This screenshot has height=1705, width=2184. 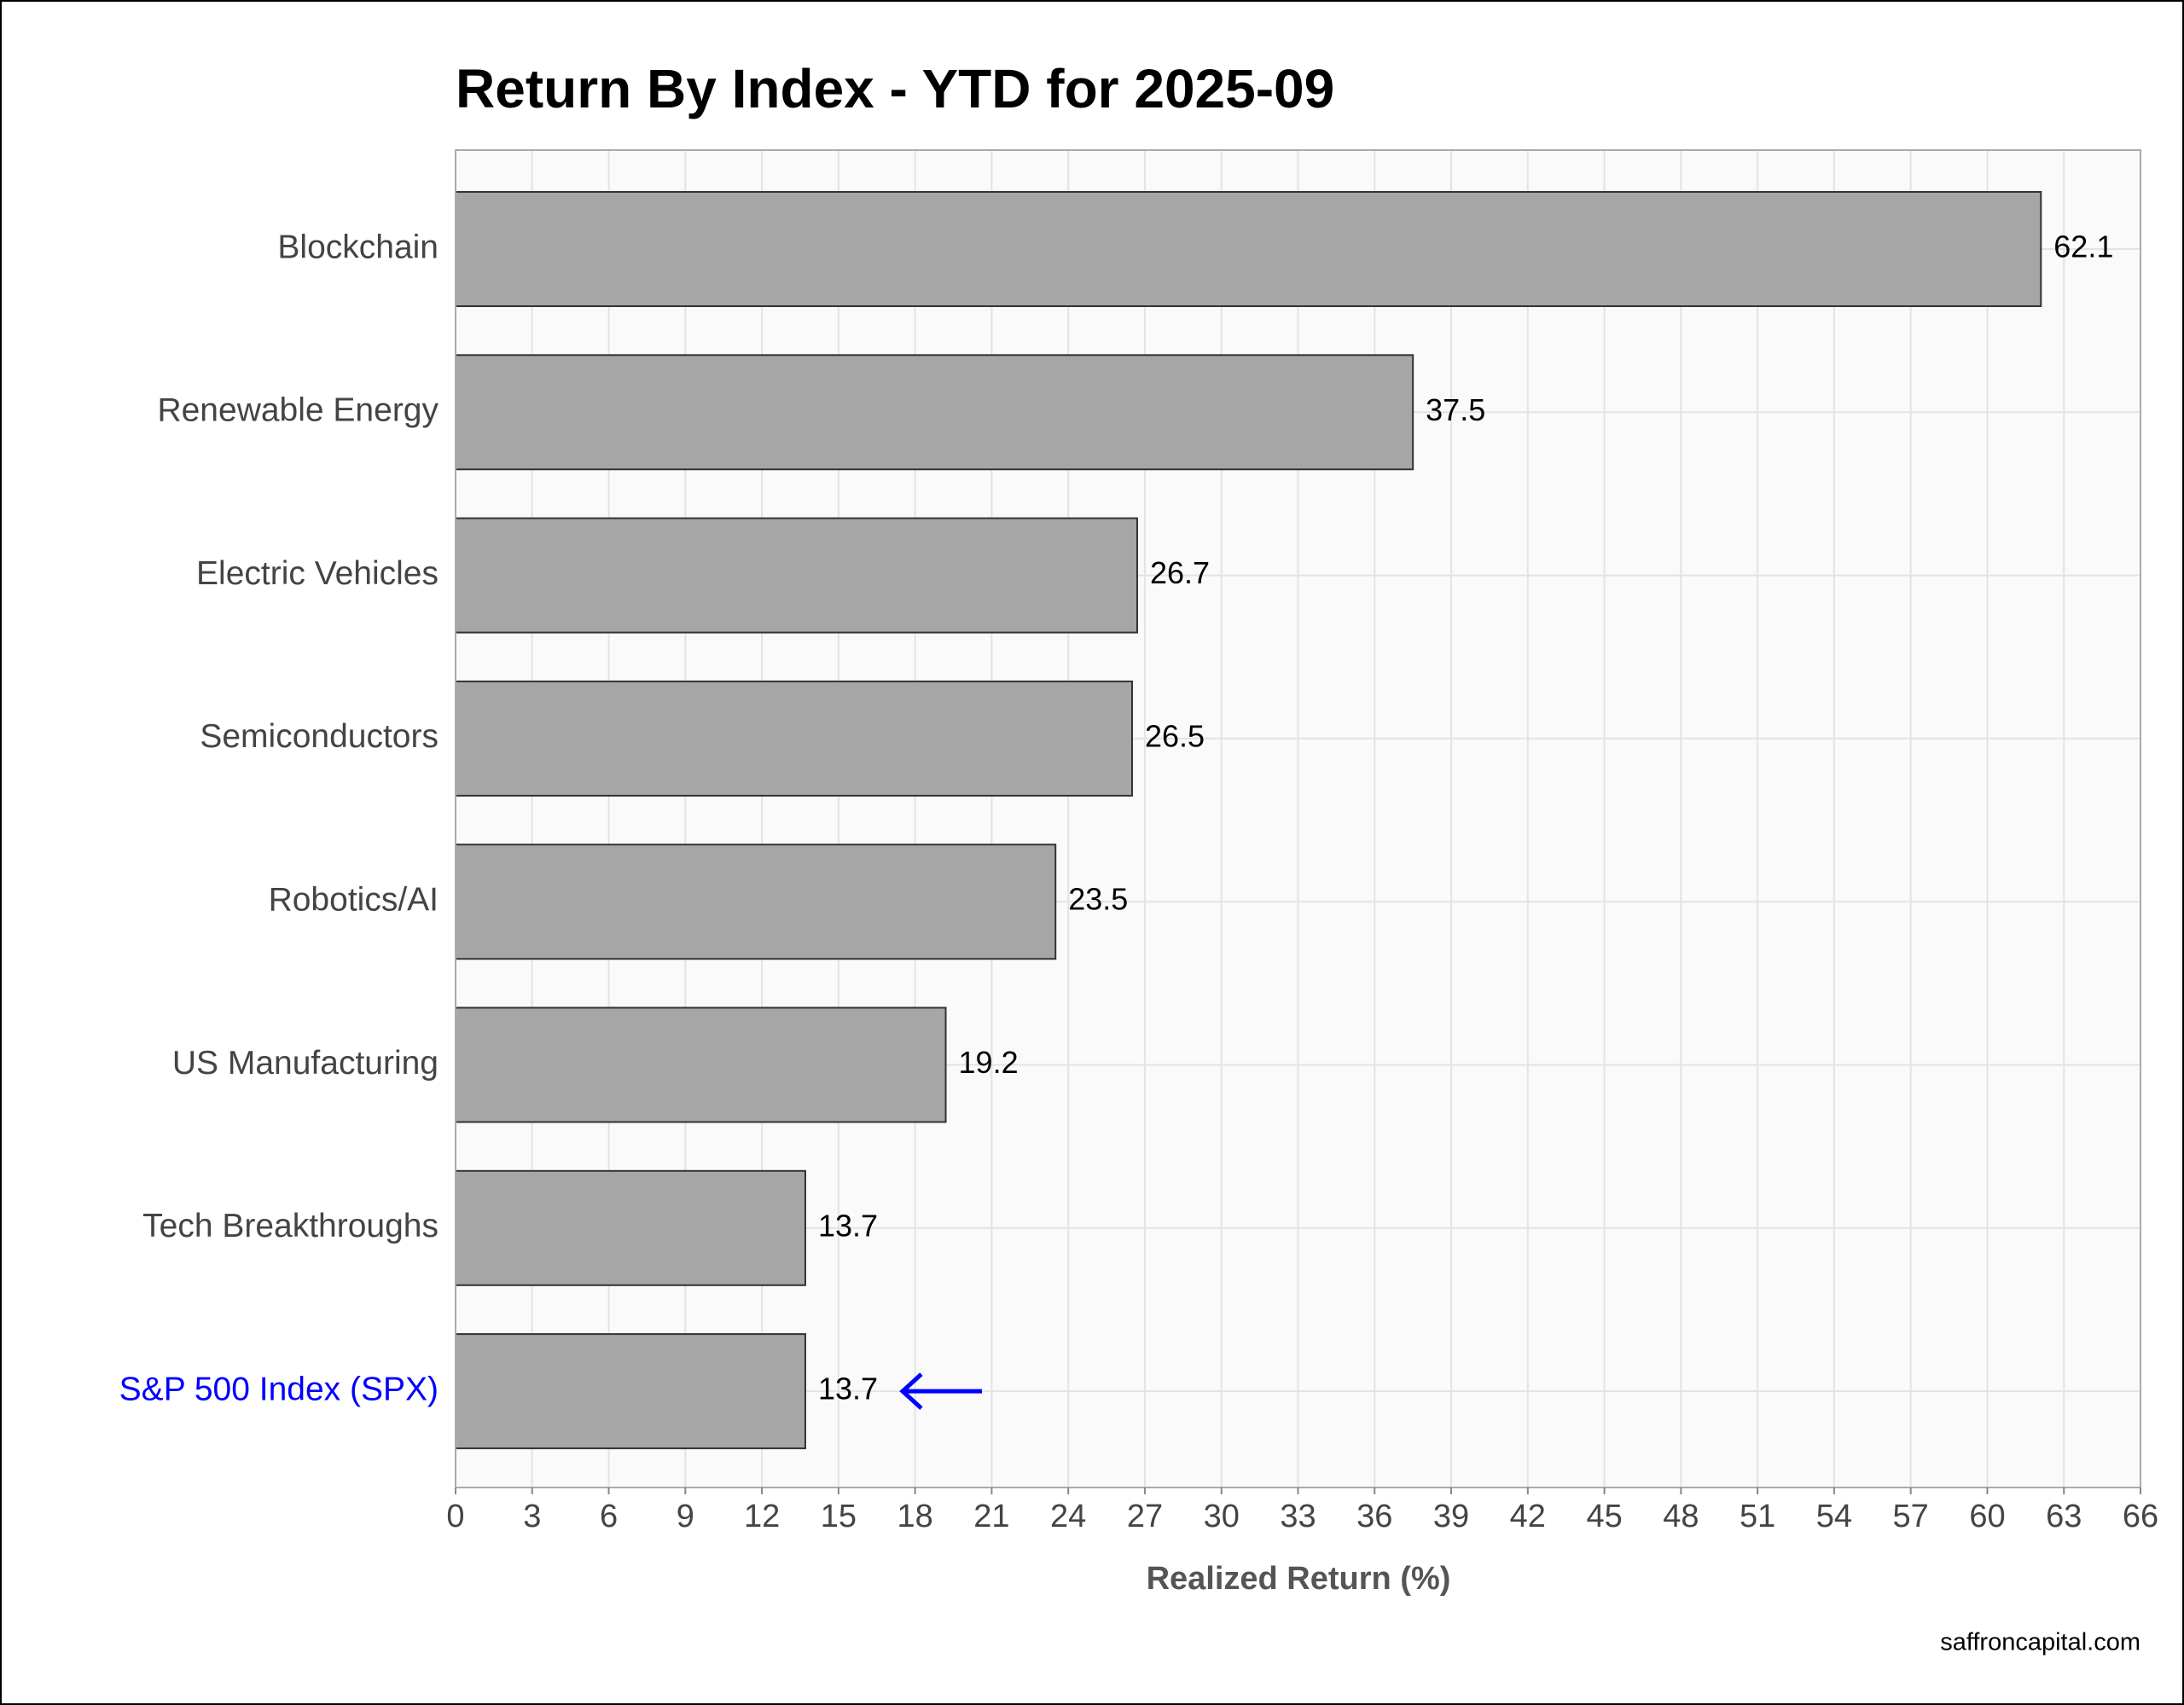 I want to click on x-tick-label: 24, so click(x=1068, y=1516).